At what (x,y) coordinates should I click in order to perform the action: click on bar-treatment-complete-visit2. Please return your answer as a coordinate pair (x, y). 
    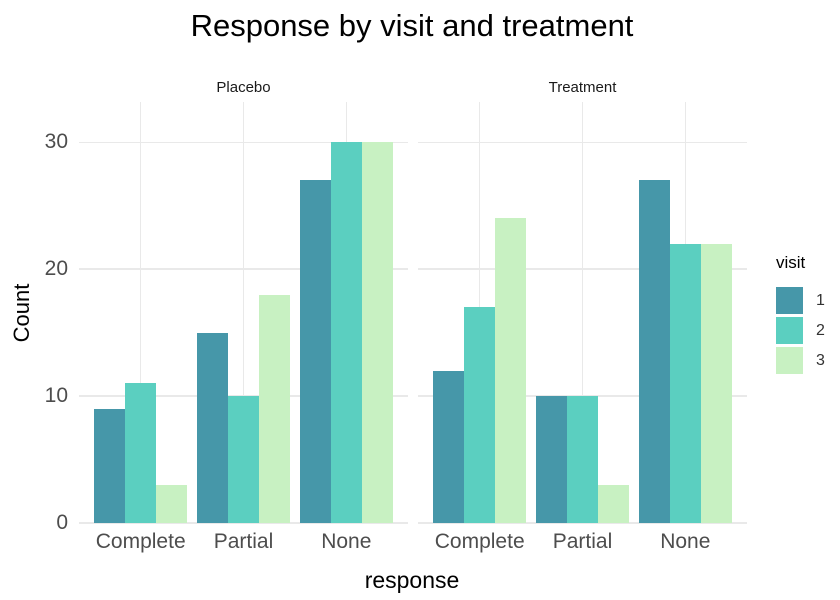
    Looking at the image, I should click on (480, 415).